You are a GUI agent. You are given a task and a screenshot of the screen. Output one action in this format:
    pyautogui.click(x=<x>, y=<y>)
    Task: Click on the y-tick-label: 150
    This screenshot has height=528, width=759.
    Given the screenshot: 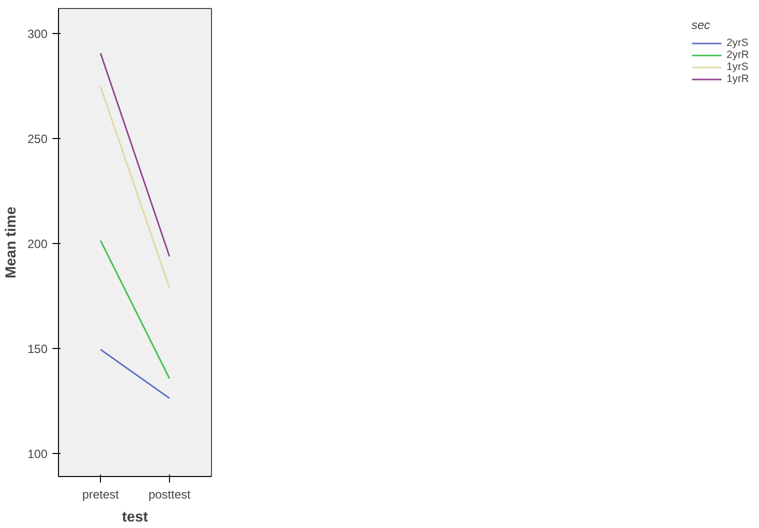 What is the action you would take?
    pyautogui.click(x=37, y=349)
    